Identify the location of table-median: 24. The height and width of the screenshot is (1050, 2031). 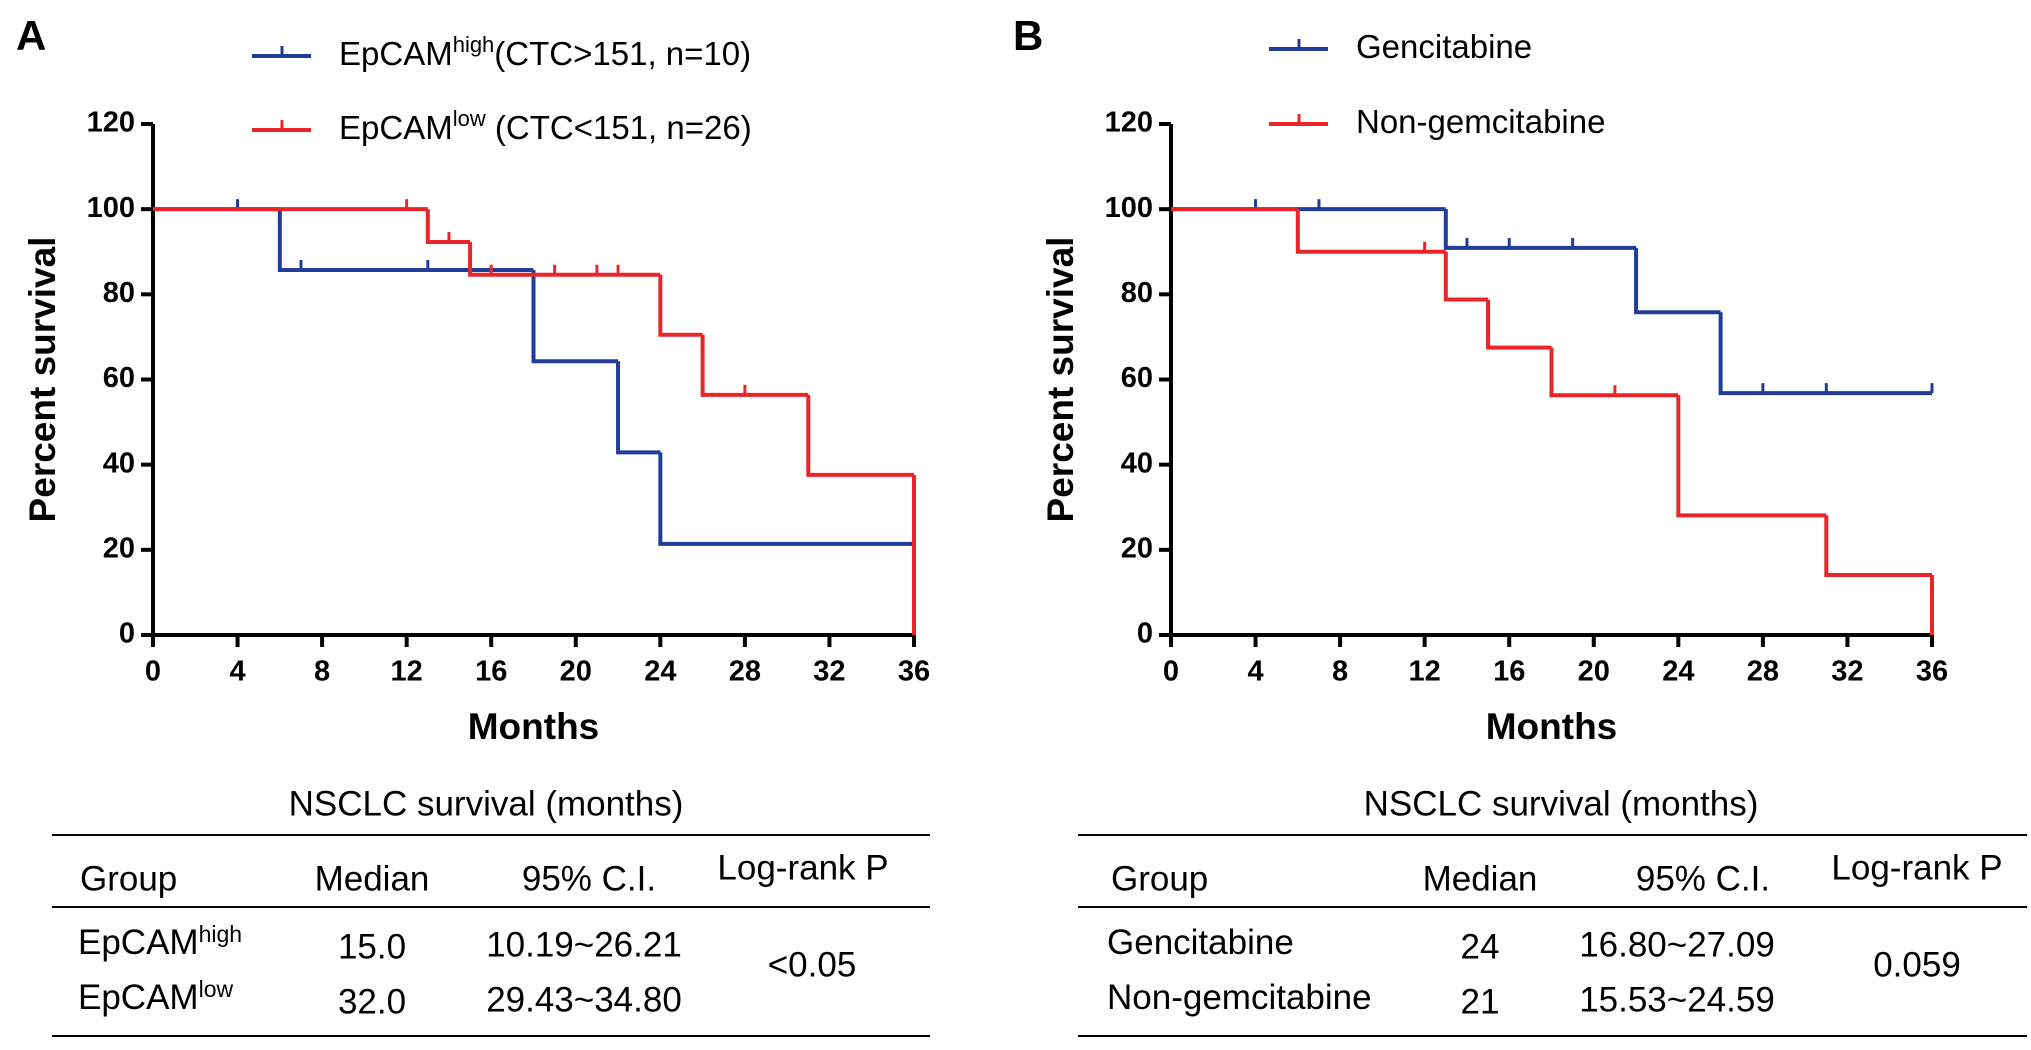
(1480, 946).